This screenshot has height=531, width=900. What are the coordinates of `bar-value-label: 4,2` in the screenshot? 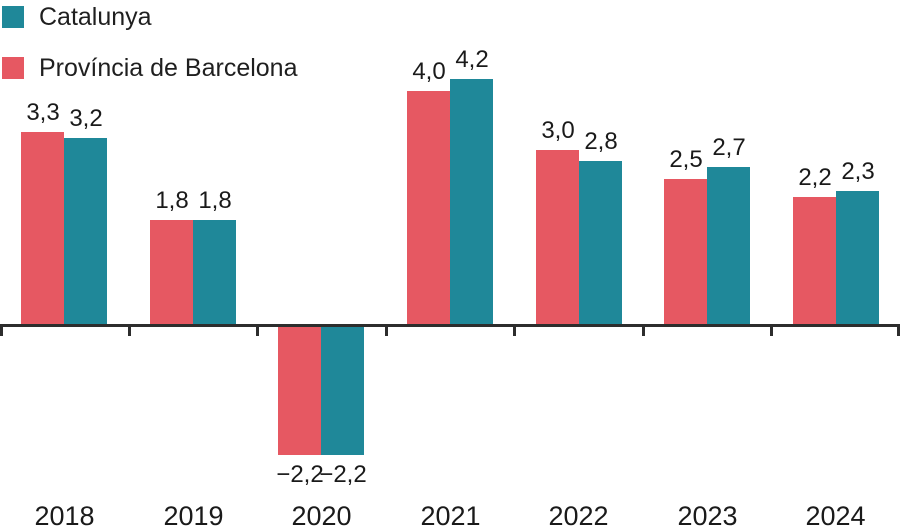 It's located at (472, 59).